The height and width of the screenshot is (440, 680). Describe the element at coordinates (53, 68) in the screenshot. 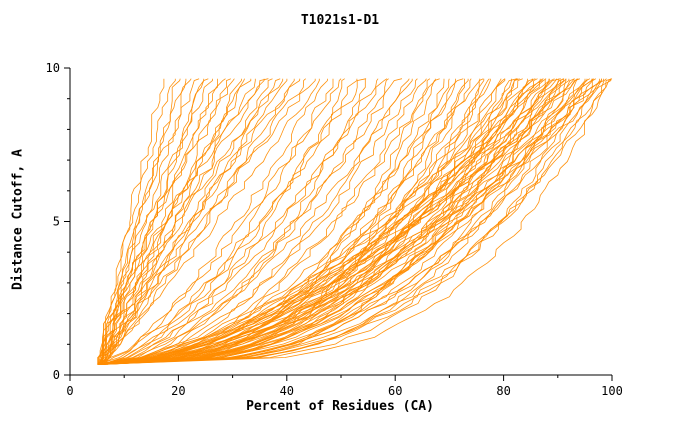

I see `y-tick-label: 10` at that location.